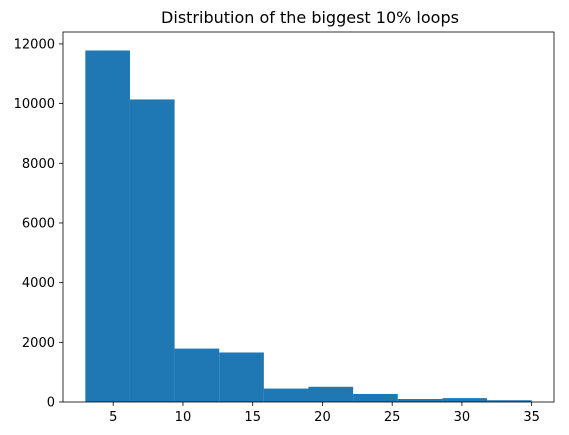  I want to click on y-axis-ticks: 0 2000 4000 6000 8000 10000 12000, so click(38, 224).